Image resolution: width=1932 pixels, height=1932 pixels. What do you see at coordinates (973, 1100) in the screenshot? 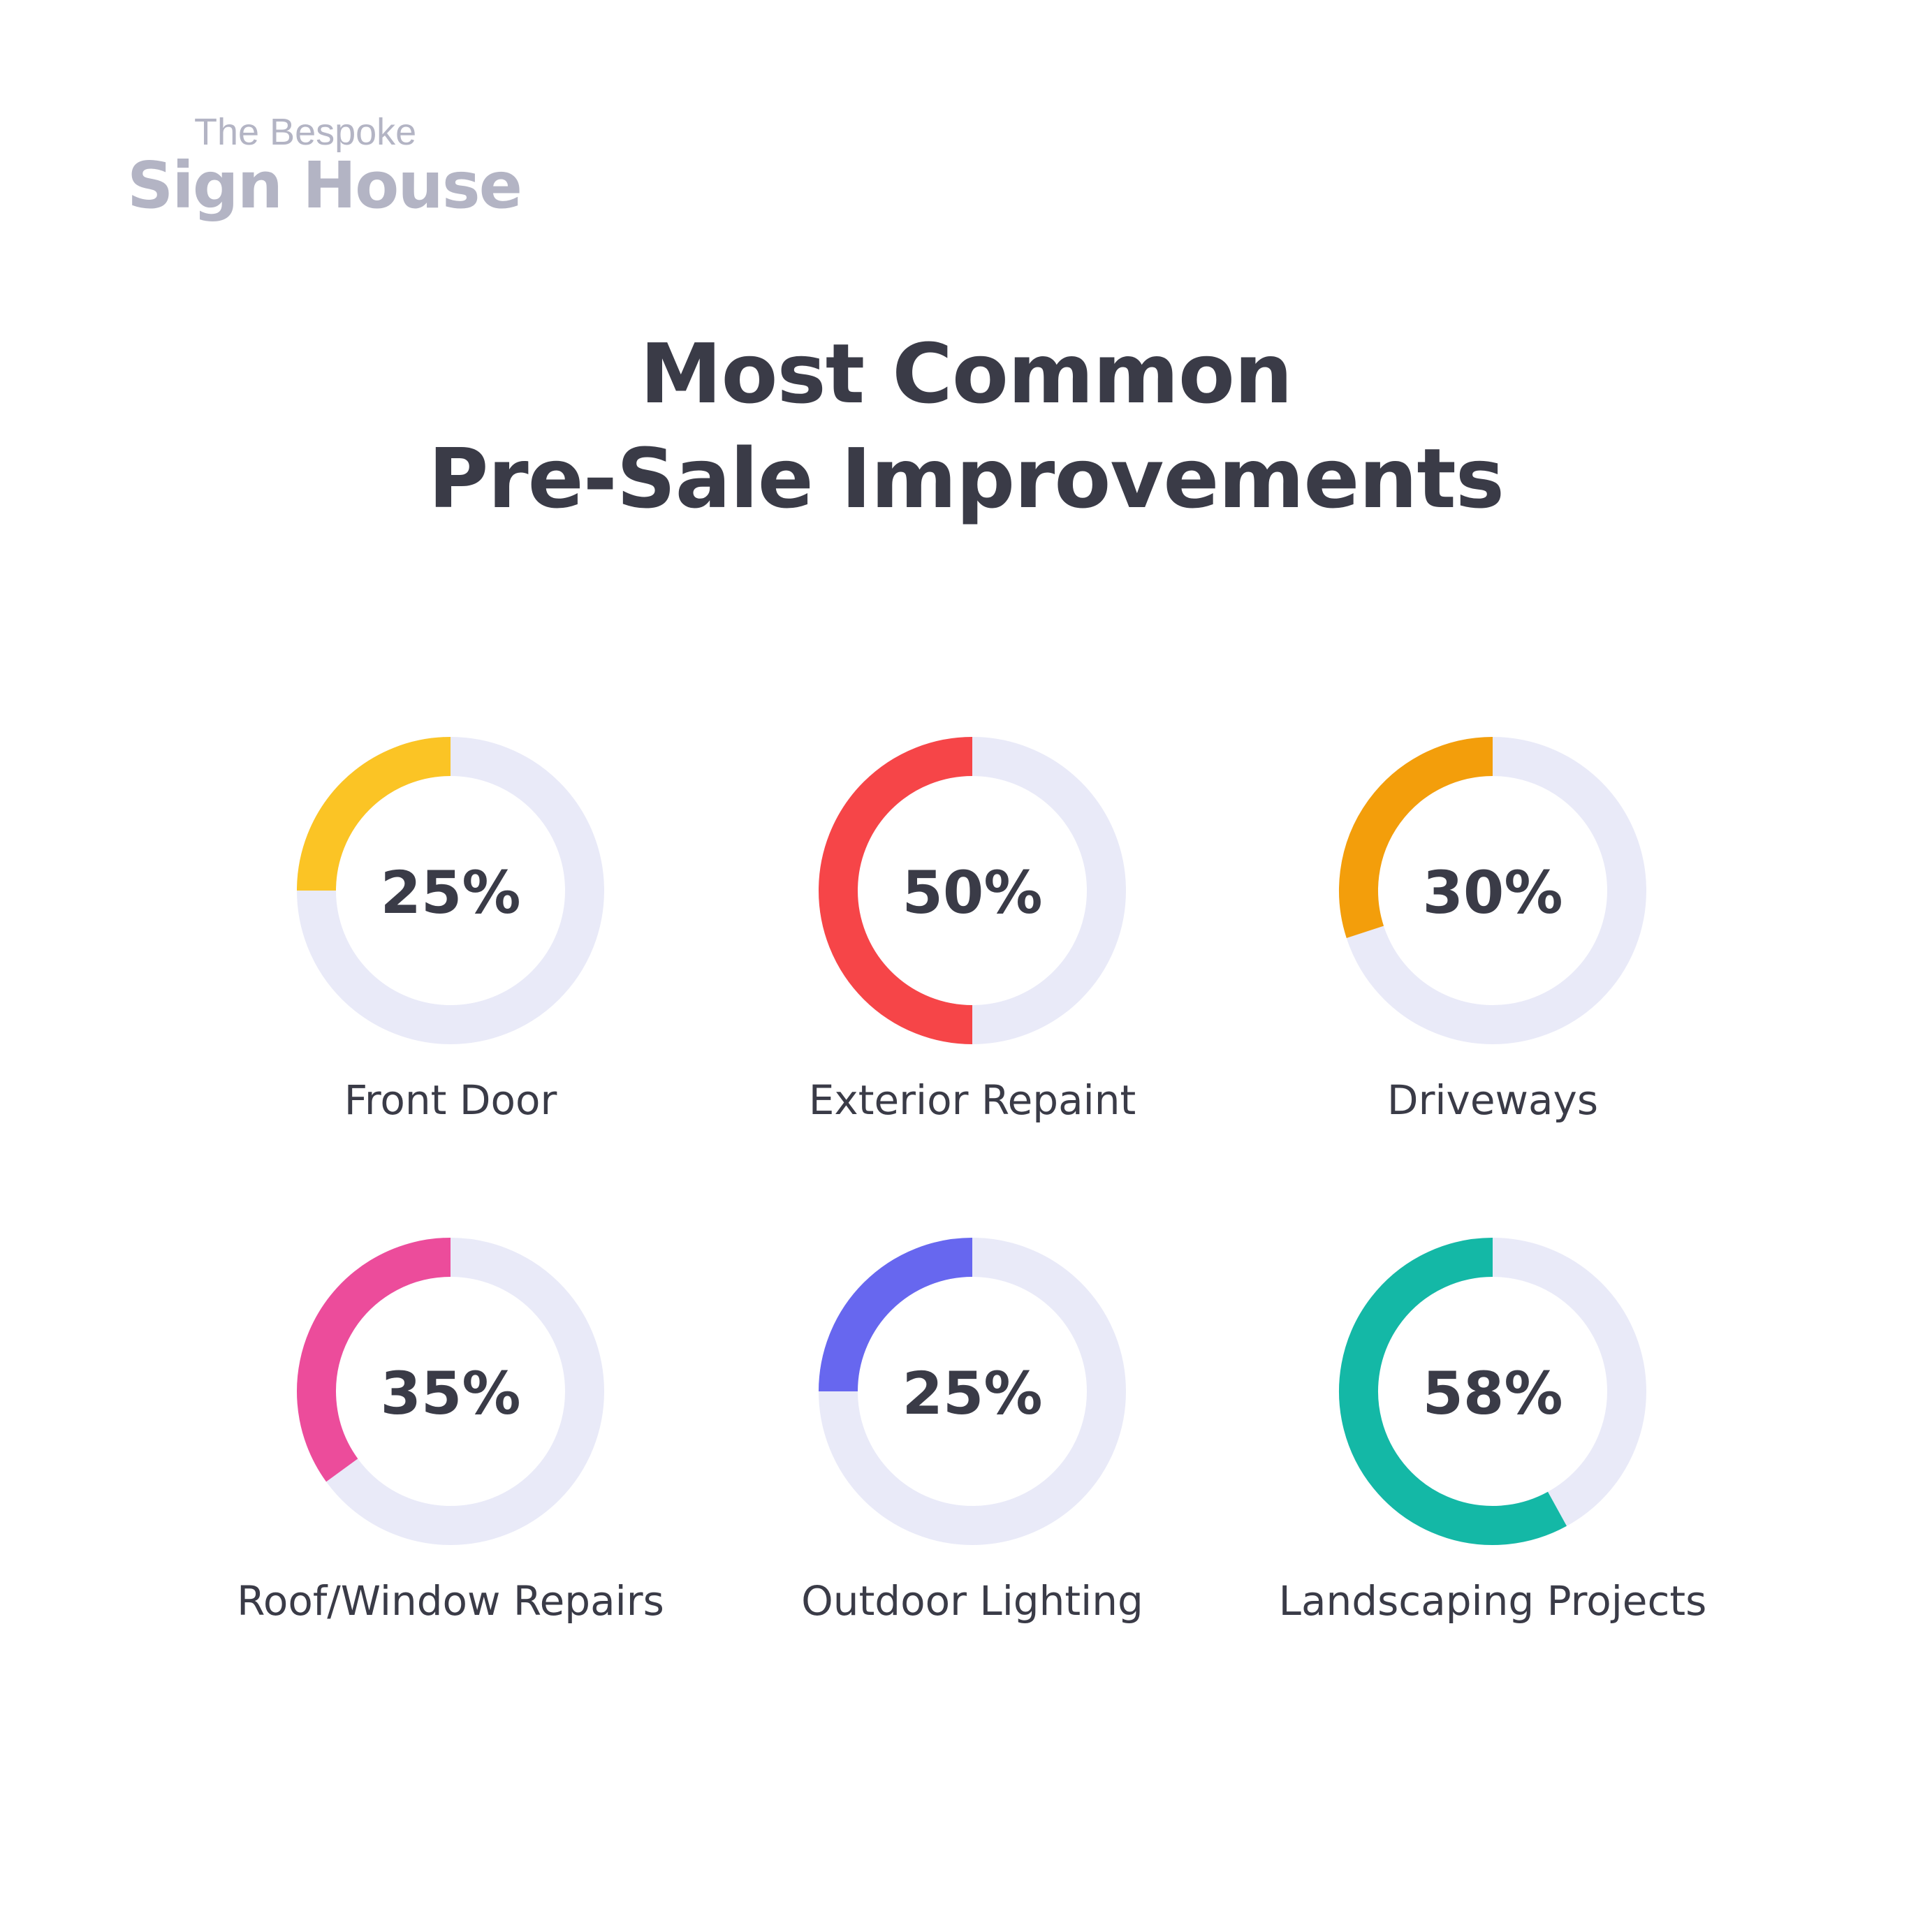
I see `donut-category-label-1: Exterior Repaint` at bounding box center [973, 1100].